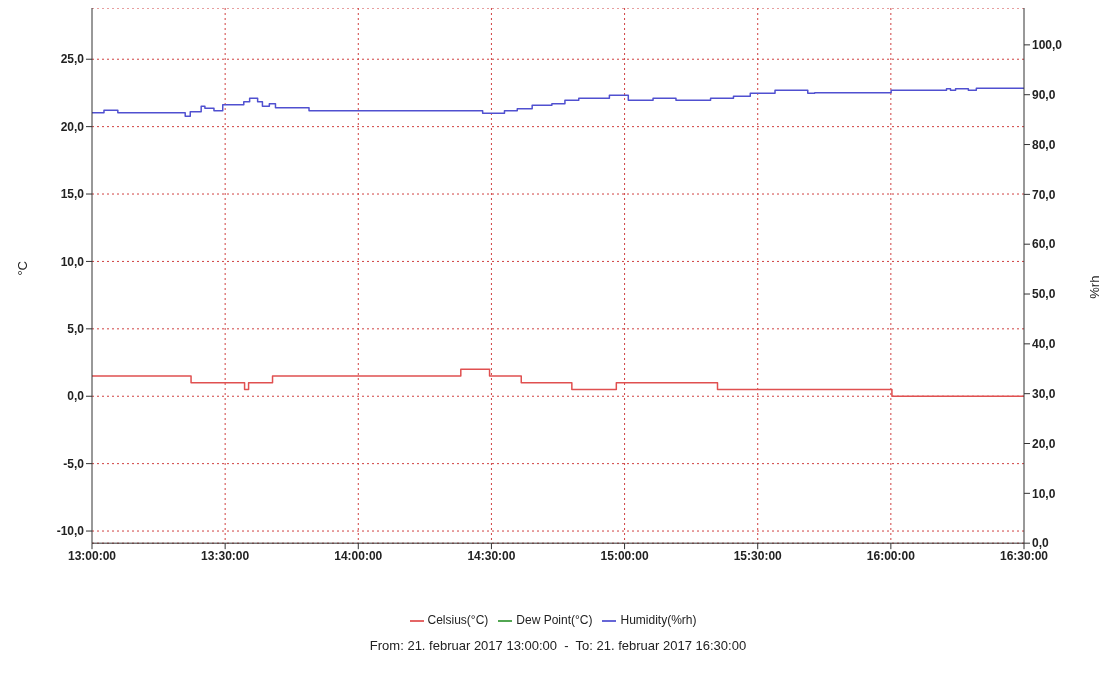 The image size is (1116, 680). What do you see at coordinates (76, 396) in the screenshot?
I see `y-tick-label: 0,0` at bounding box center [76, 396].